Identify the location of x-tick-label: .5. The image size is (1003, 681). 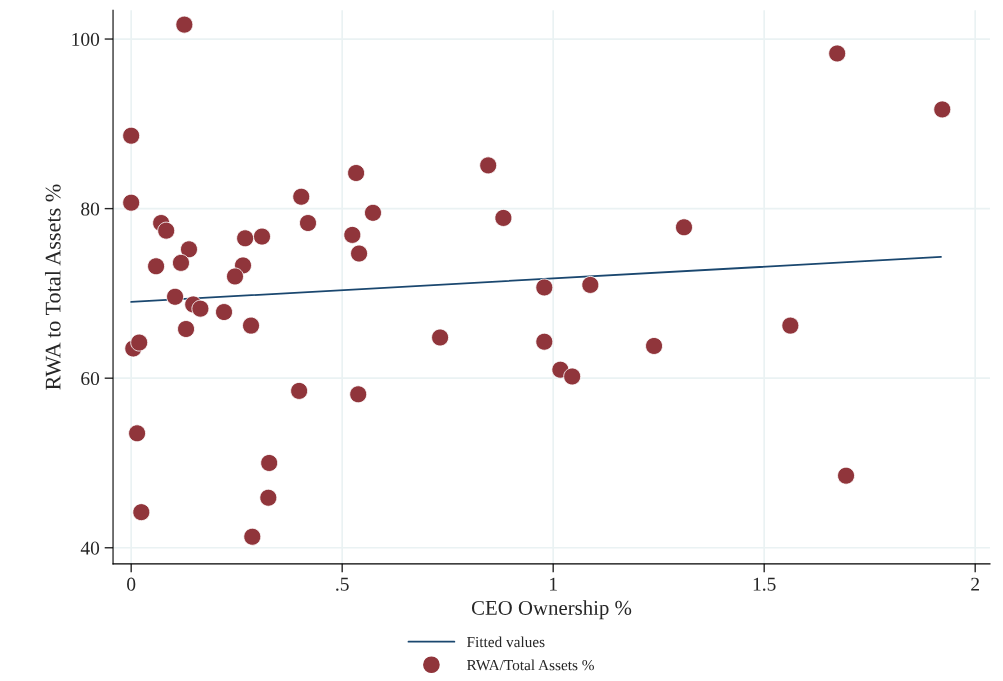
(342, 584).